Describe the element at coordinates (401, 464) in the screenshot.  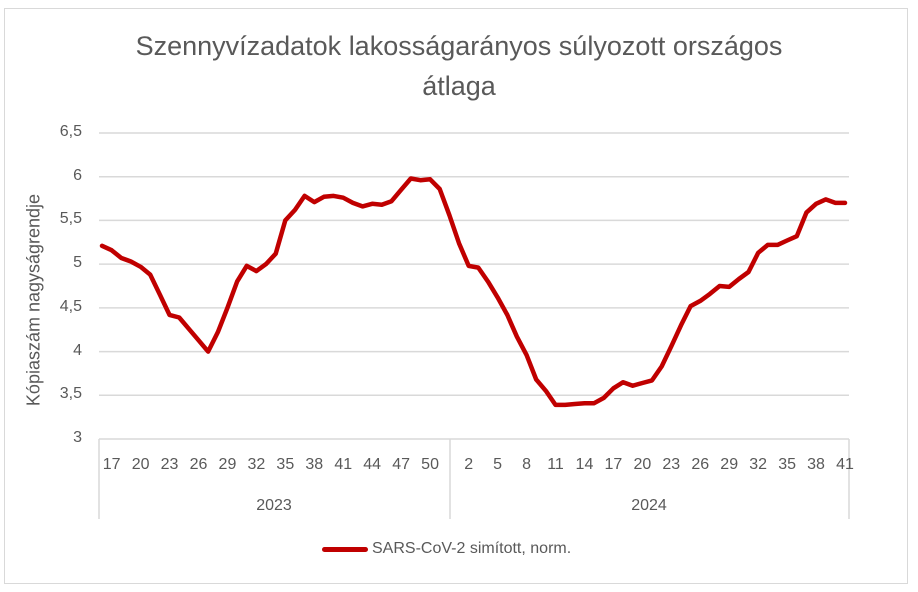
I see `x-tick-label: 47` at that location.